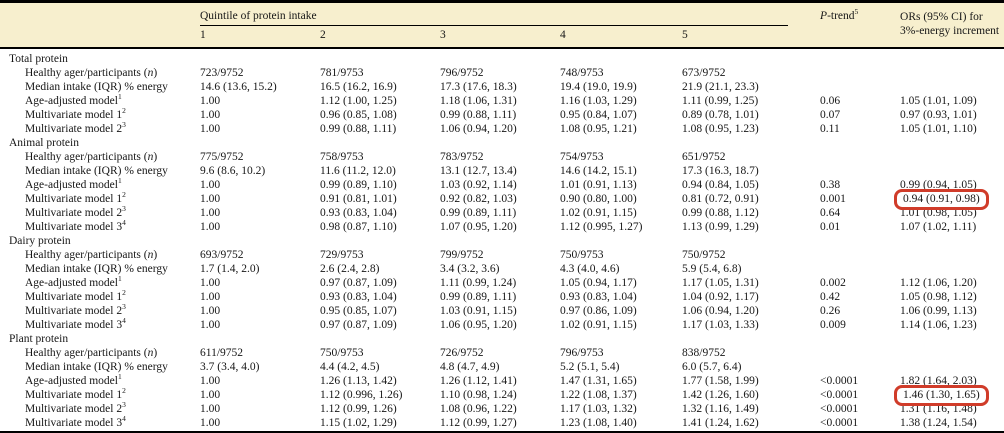  I want to click on q2-cell: 0.91 (0.81, 1.01), so click(358, 199).